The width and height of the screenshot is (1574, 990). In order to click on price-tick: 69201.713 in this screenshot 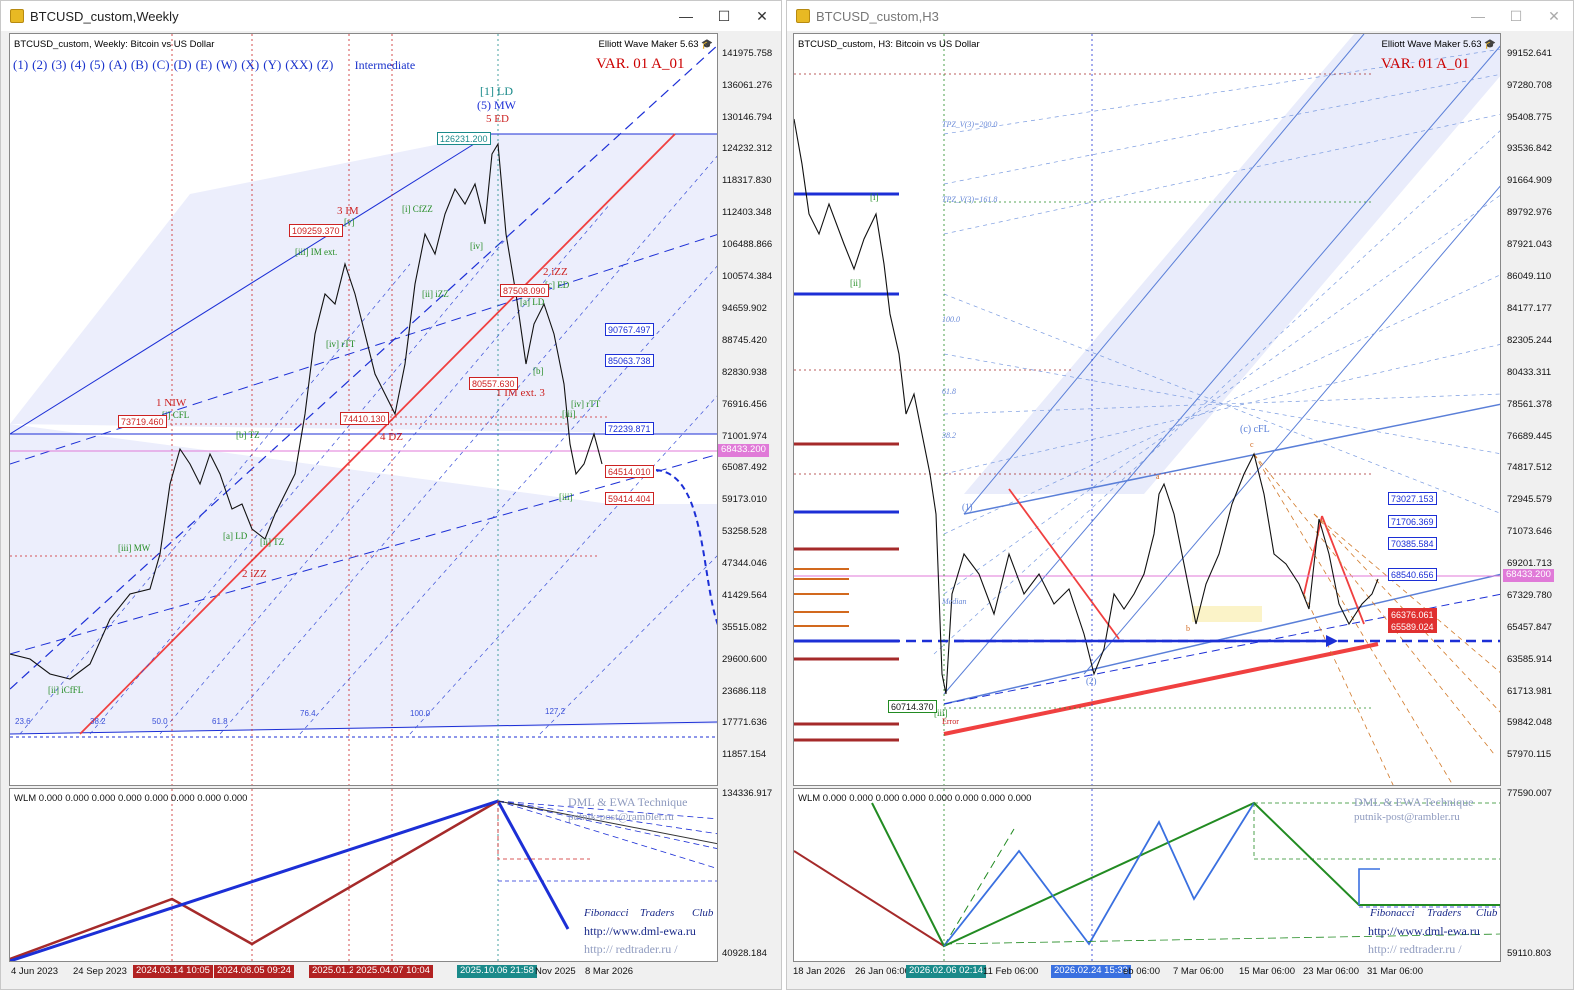, I will do `click(1529, 563)`.